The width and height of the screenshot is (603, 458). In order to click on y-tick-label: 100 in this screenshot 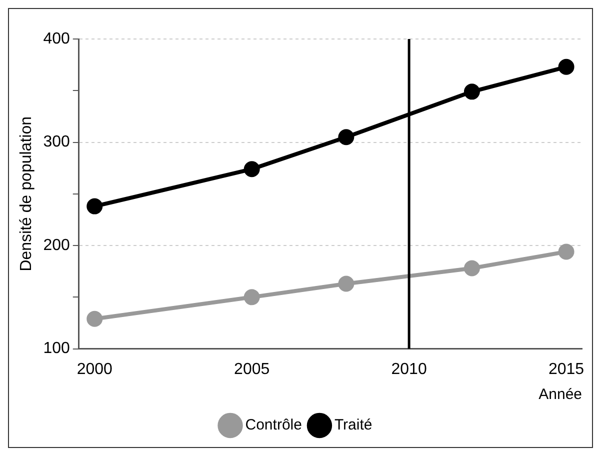, I will do `click(56, 349)`.